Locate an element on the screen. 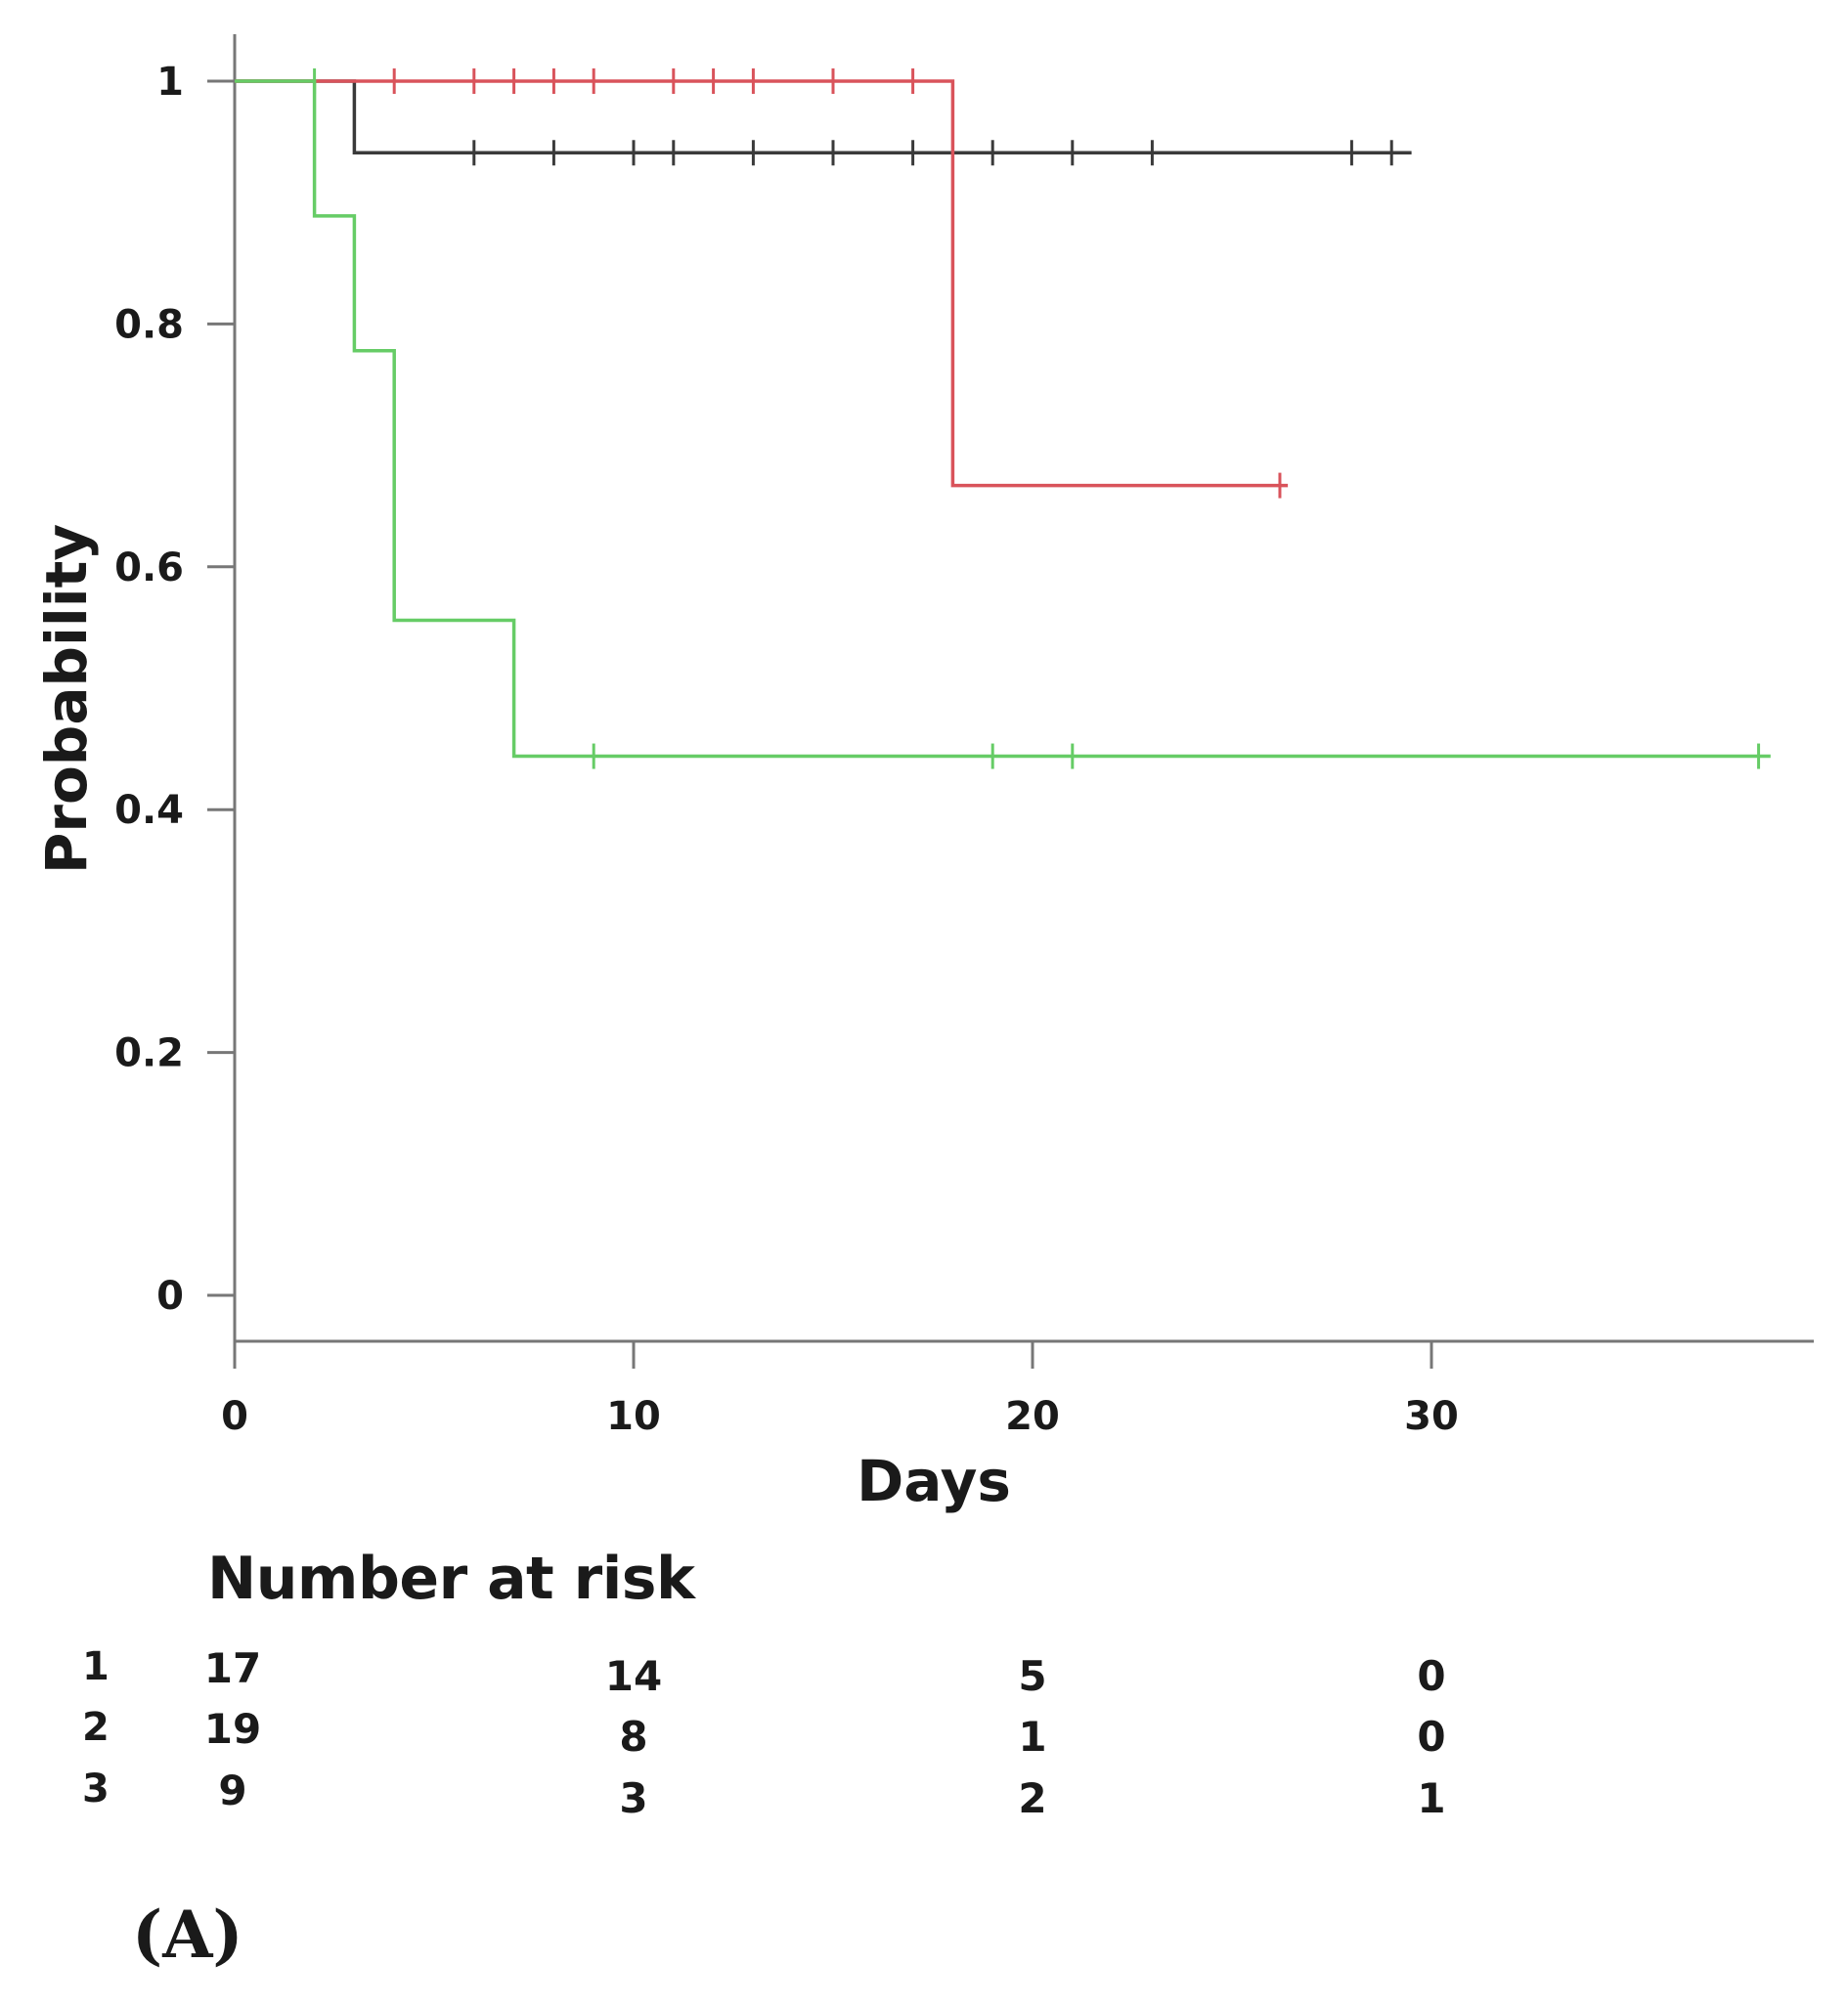  risk-cell: 19 is located at coordinates (232, 1729).